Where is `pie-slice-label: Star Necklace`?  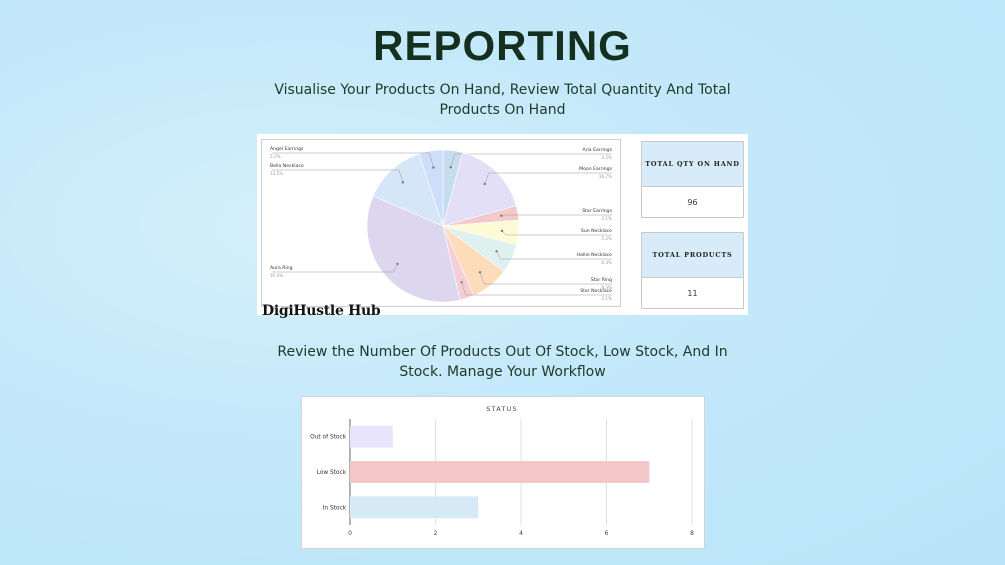 pie-slice-label: Star Necklace is located at coordinates (596, 291).